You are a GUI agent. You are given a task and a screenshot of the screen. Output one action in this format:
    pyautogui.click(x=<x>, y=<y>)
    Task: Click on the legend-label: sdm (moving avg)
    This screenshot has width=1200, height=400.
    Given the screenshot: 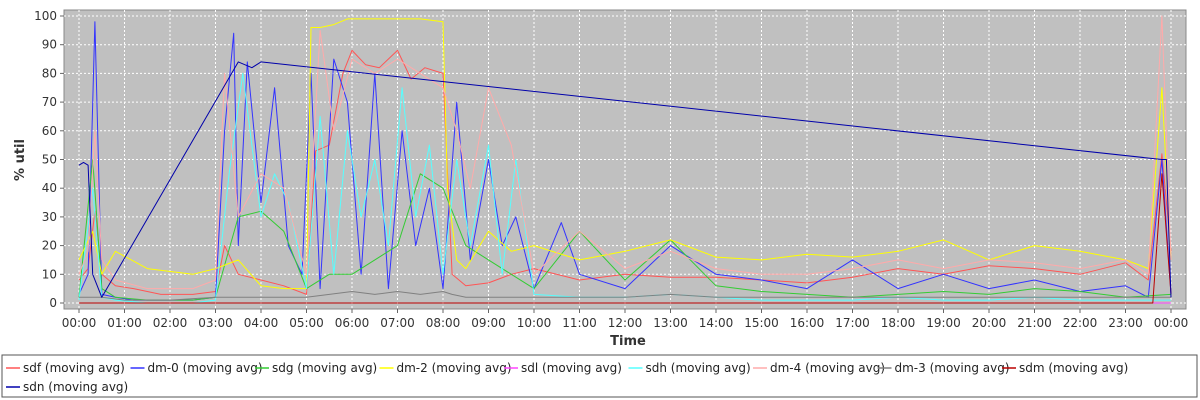 What is the action you would take?
    pyautogui.click(x=1073, y=368)
    